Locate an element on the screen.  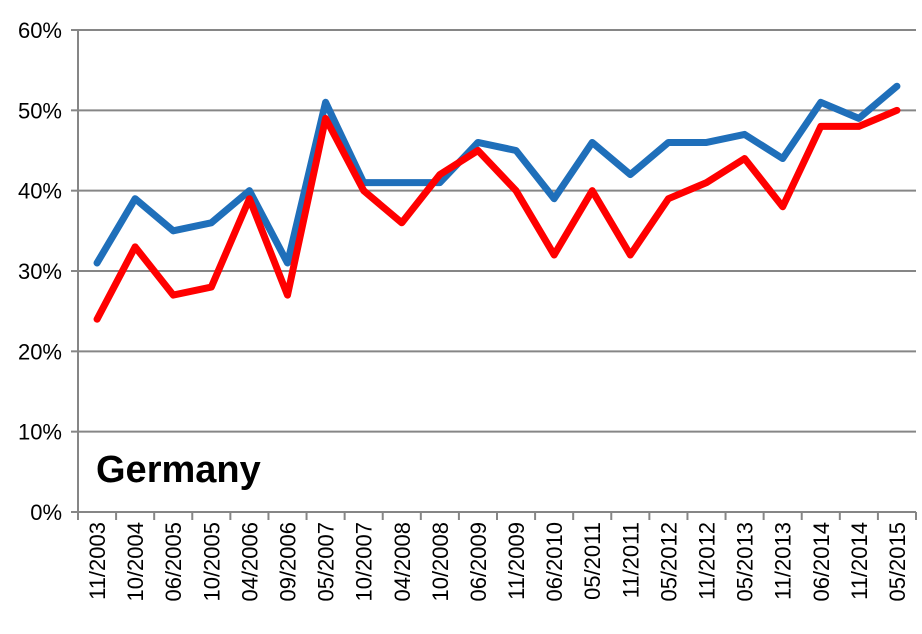
x-tick-label: 05/2011 is located at coordinates (592, 561).